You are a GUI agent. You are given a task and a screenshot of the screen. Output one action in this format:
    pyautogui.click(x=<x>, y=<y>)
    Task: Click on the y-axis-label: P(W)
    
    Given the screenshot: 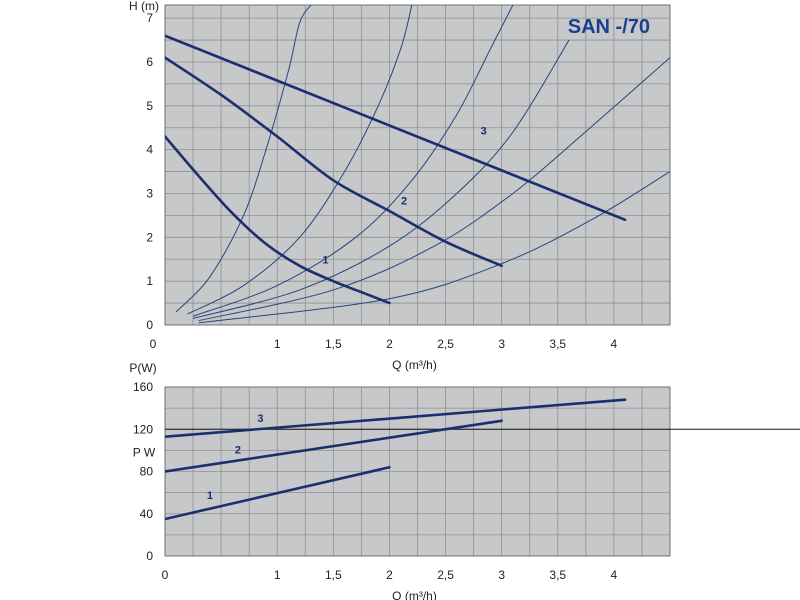 What is the action you would take?
    pyautogui.click(x=142, y=368)
    